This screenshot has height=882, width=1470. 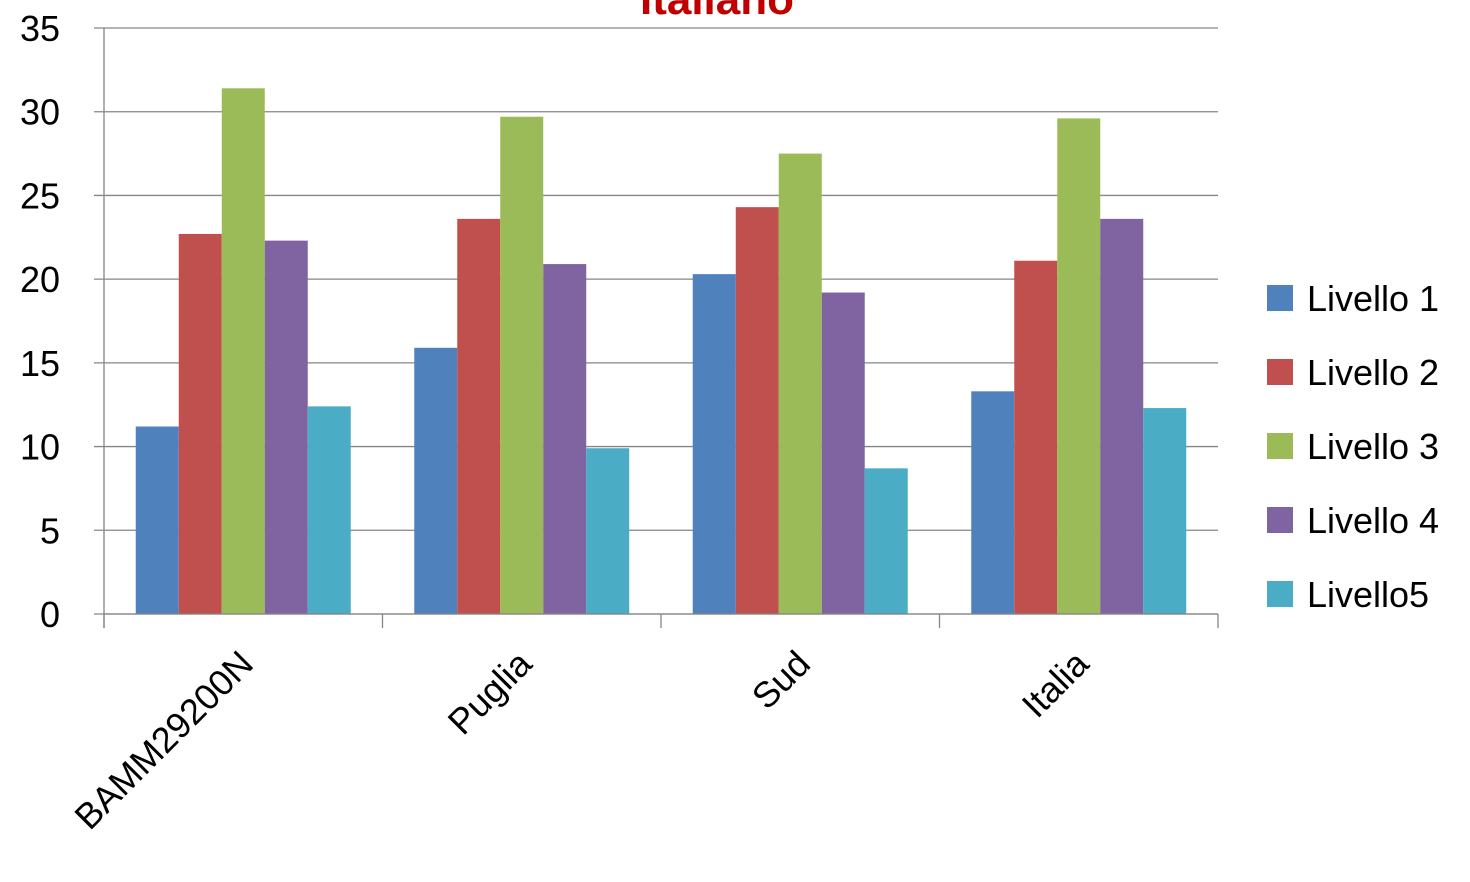 What do you see at coordinates (1036, 437) in the screenshot?
I see `bar-livello-2-italia` at bounding box center [1036, 437].